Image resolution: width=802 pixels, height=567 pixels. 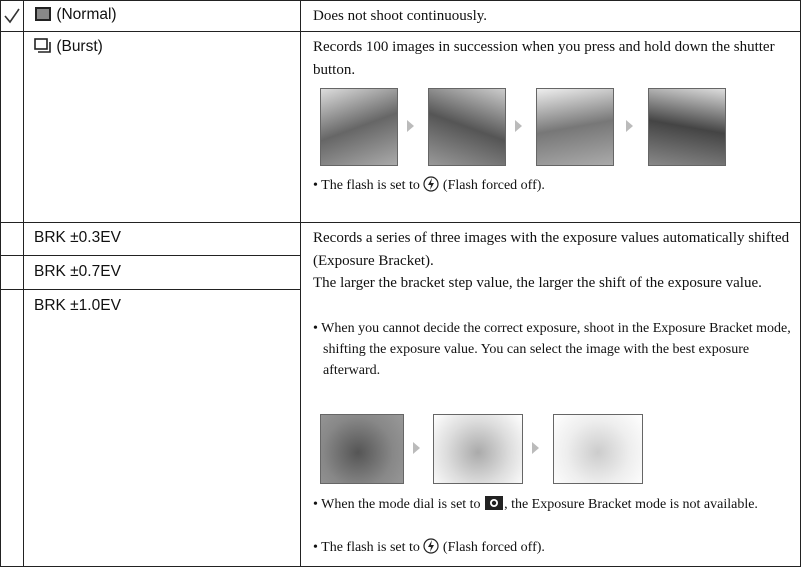 I want to click on mode-label: BRK ±0.3EV, so click(x=77, y=237).